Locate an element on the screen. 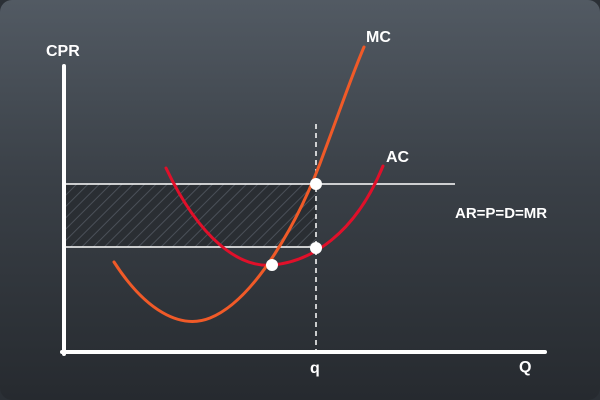  quantity-label: q is located at coordinates (315, 368).